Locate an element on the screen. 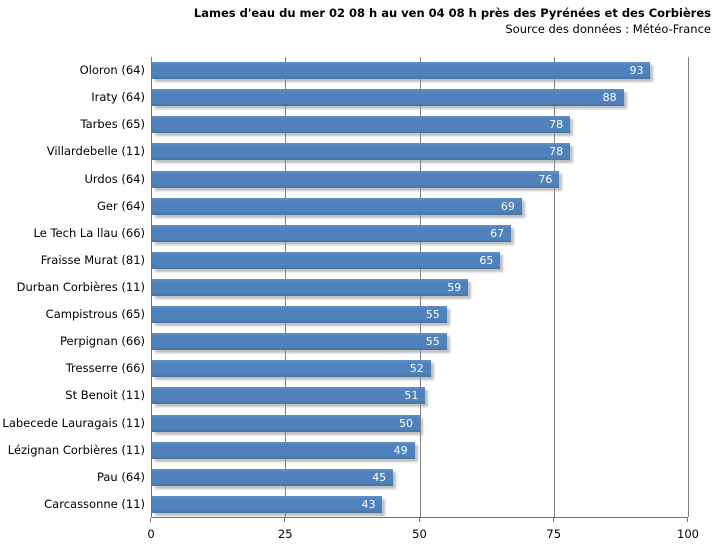 Image resolution: width=714 pixels, height=553 pixels. bar-Villardebelle (11): 78 is located at coordinates (361, 152).